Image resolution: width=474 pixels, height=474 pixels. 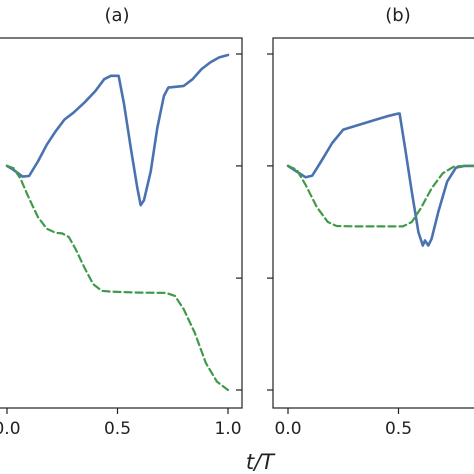 I want to click on panel-a-title: (a), so click(x=116, y=15).